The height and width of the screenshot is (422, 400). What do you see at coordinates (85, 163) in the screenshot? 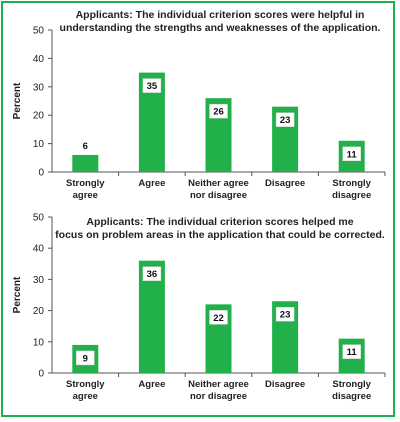
I see `bar` at bounding box center [85, 163].